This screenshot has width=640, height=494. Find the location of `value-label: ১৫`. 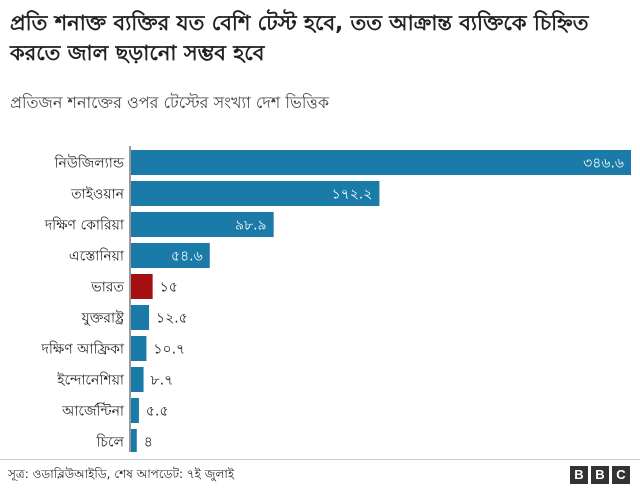

value-label: ১৫ is located at coordinates (169, 288).